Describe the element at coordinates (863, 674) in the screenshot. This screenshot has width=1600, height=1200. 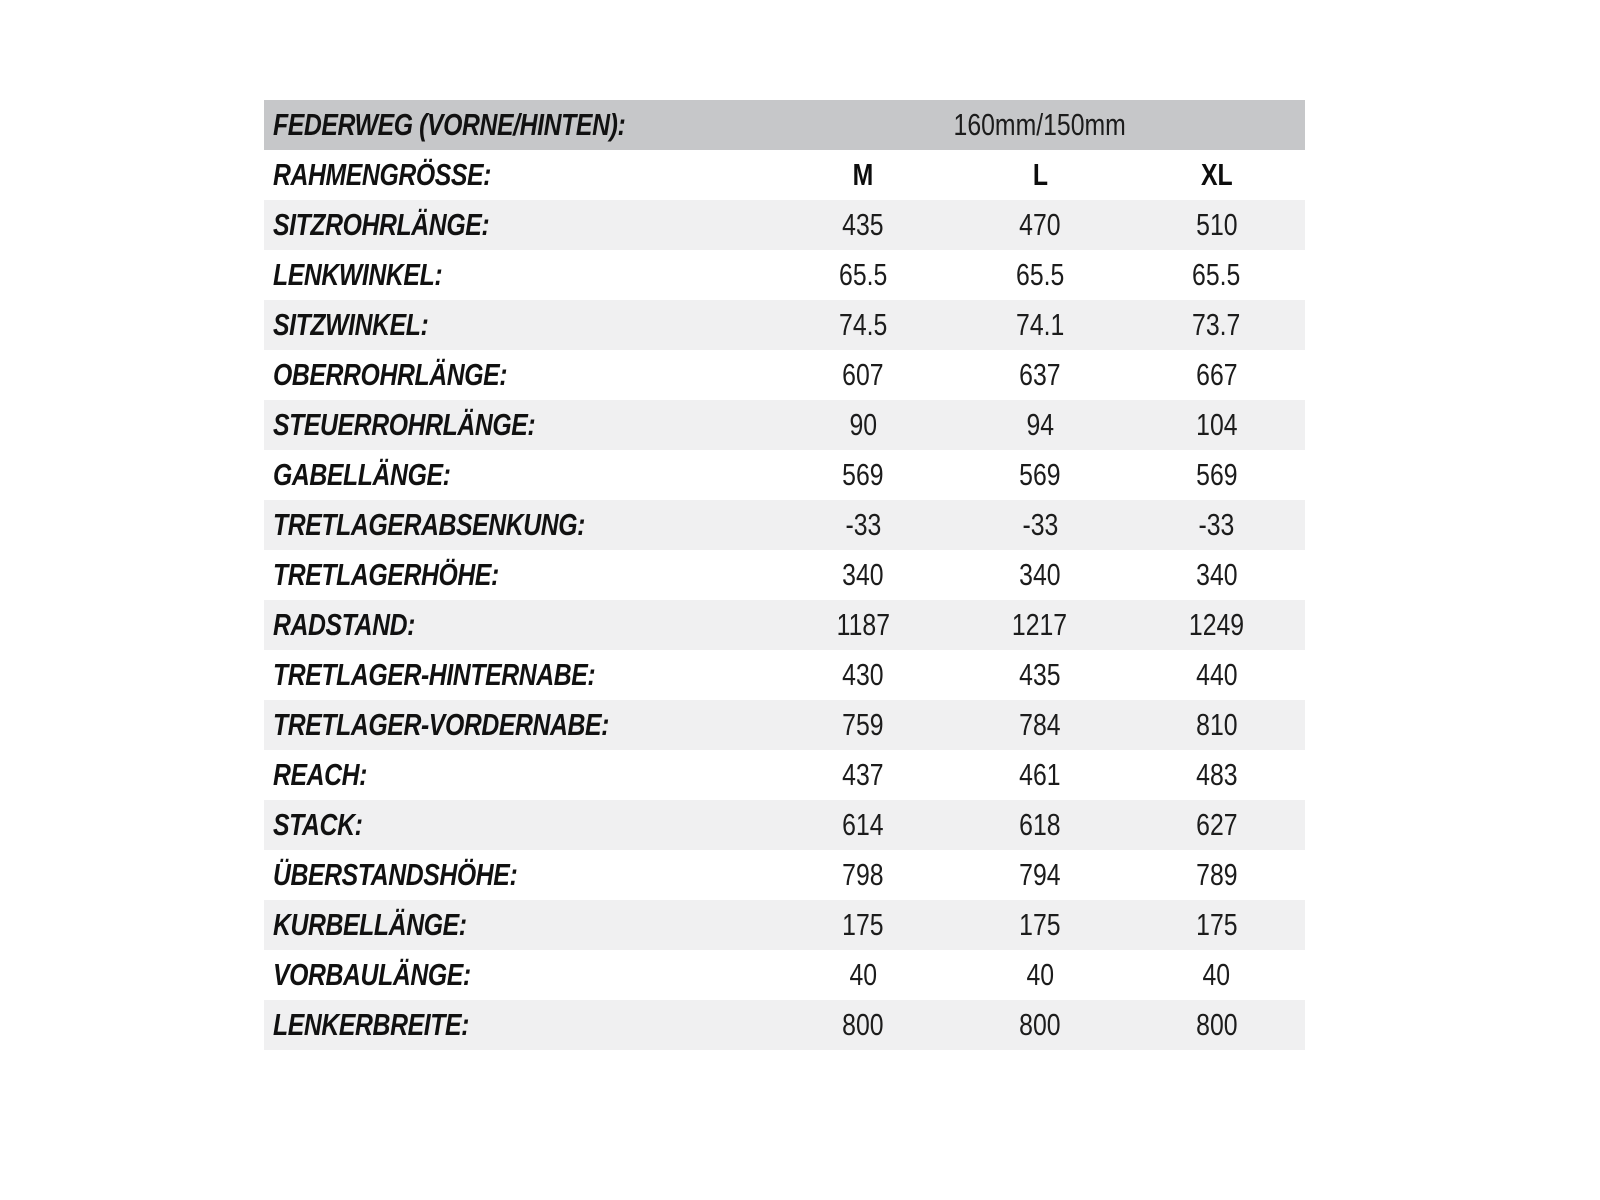
I see `row-value-m: 430` at that location.